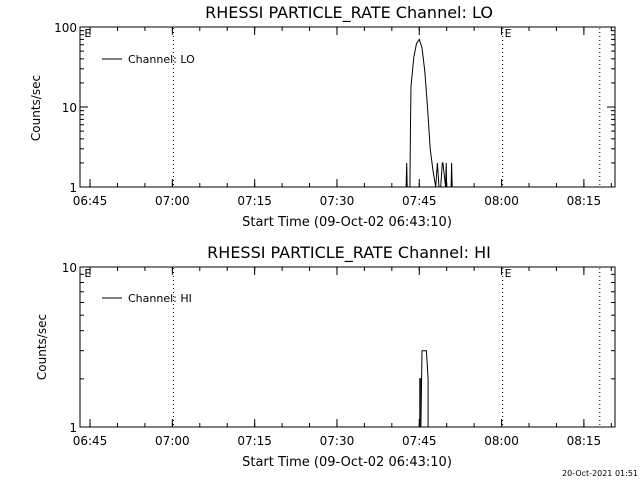 Image resolution: width=640 pixels, height=480 pixels. I want to click on y-tick-label: 100, so click(65, 28).